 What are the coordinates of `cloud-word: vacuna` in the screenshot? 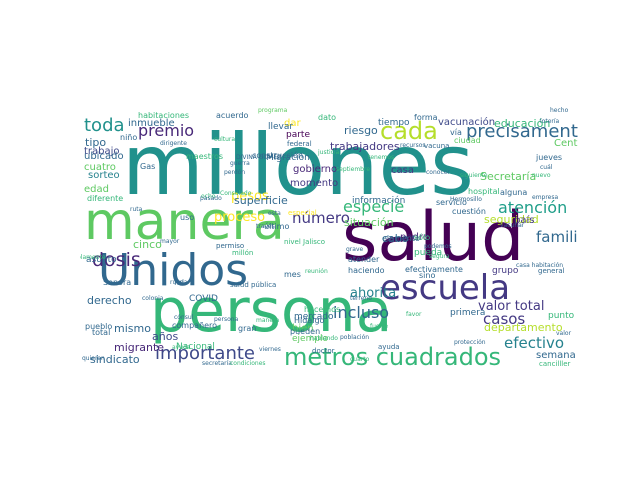 It's located at (437, 146).